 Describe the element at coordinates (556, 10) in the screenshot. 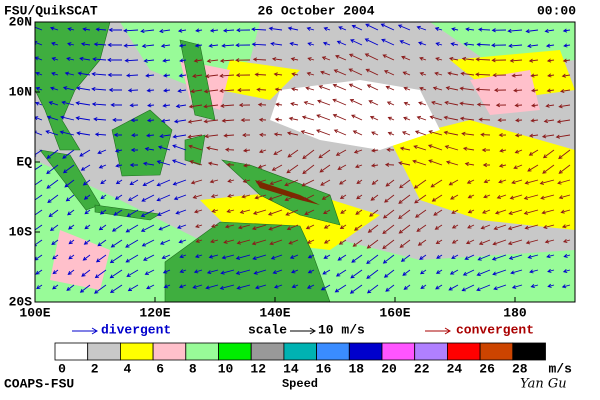

I see `title-time: 00:00` at that location.